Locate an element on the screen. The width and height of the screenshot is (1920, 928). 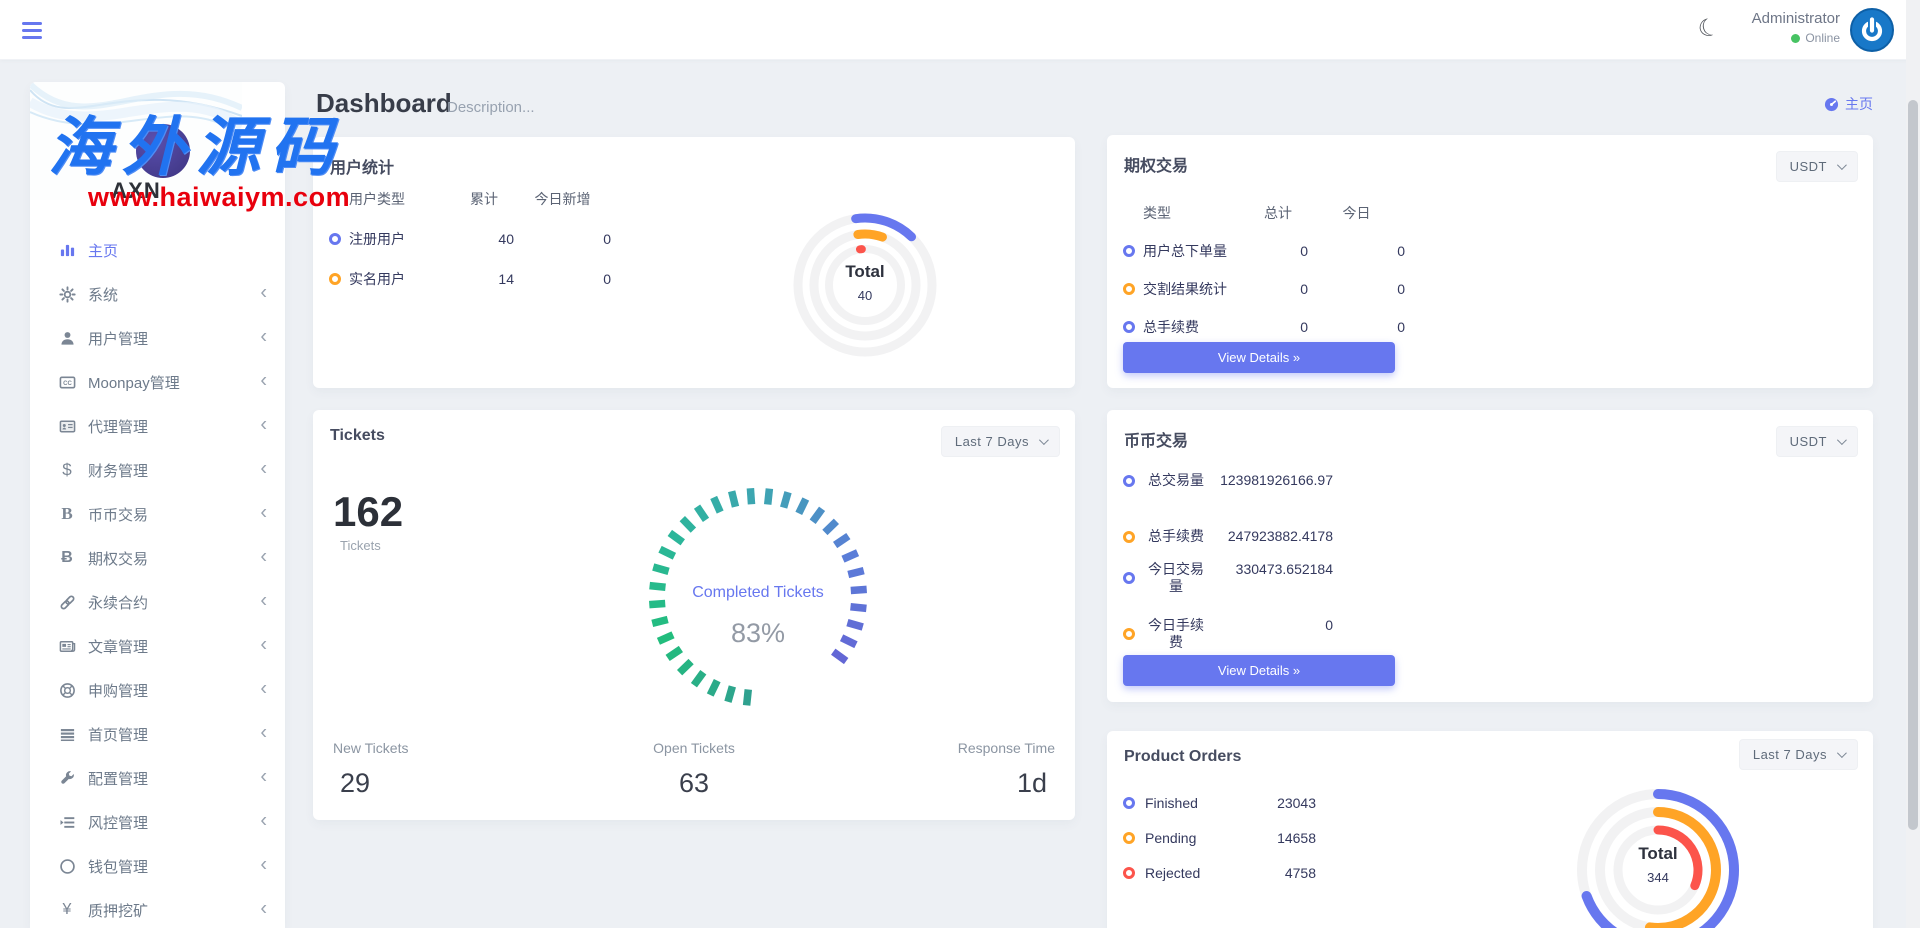
spot-view-details-button: View Details » is located at coordinates (1259, 670).